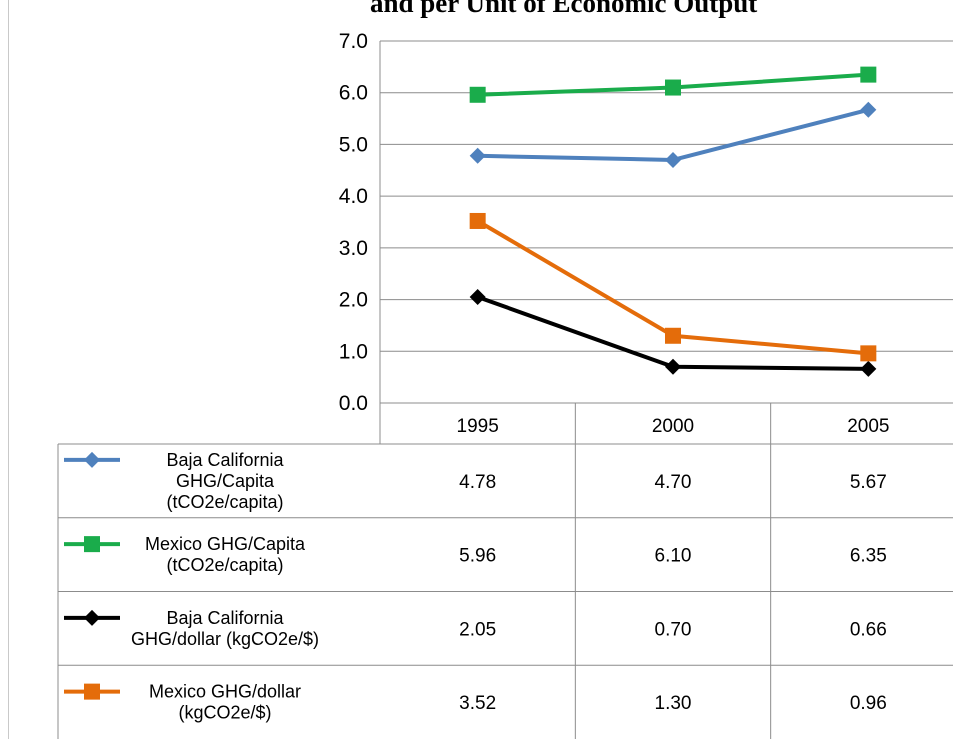 The image size is (953, 739). Describe the element at coordinates (673, 482) in the screenshot. I see `table-value: 4.70` at that location.